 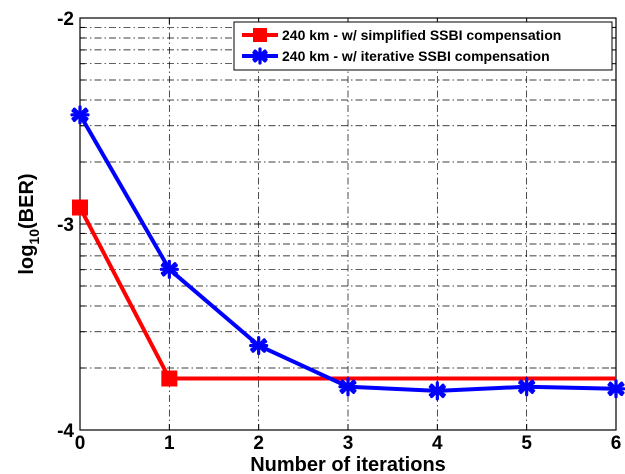 I want to click on legend-label: 240 km - w/ iterative SSBI compensation, so click(x=416, y=56).